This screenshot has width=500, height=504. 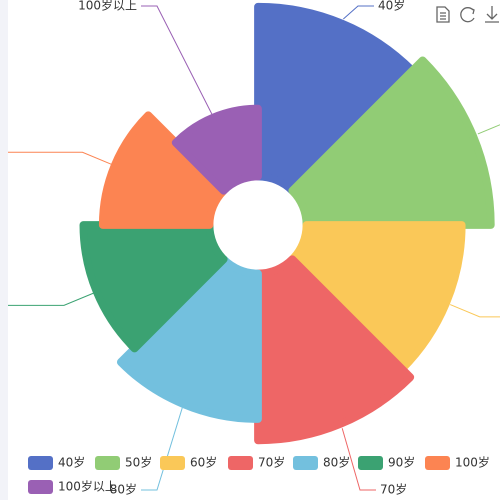 What do you see at coordinates (492, 14) in the screenshot?
I see `save-icon` at bounding box center [492, 14].